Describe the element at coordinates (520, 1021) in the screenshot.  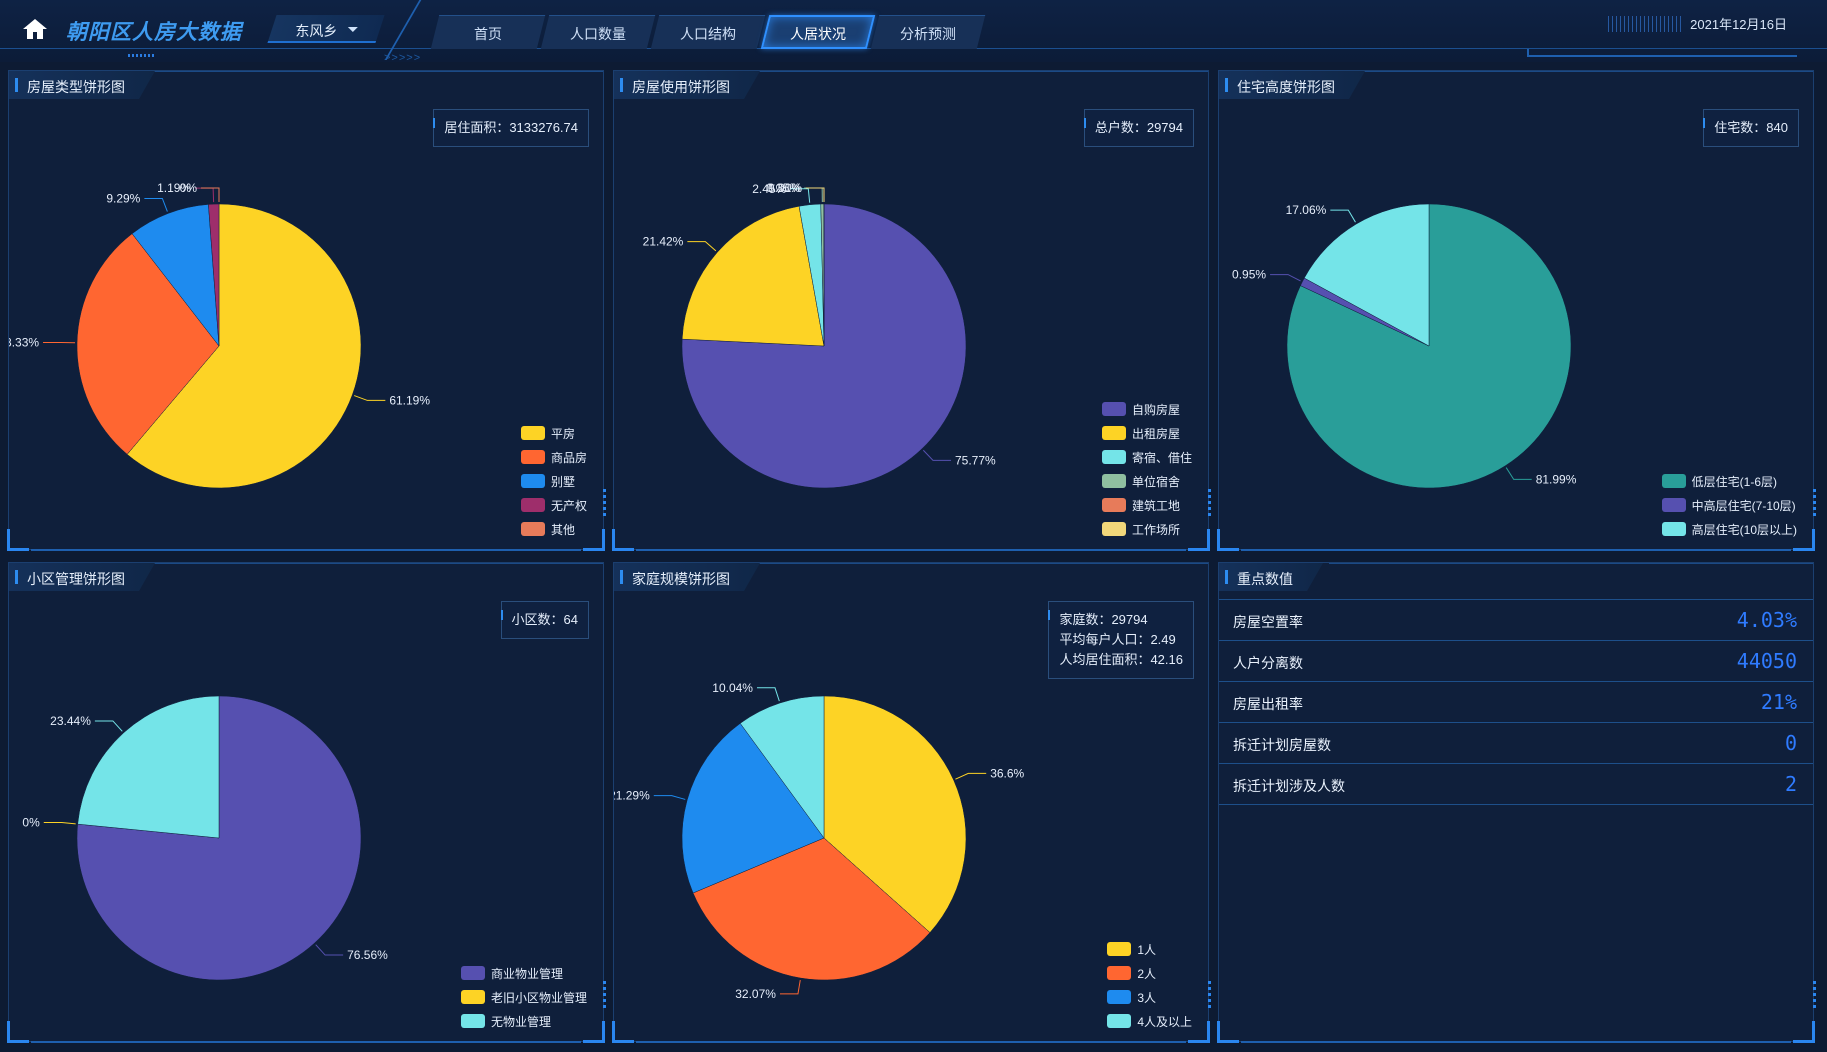
I see `legend-label: 无物业管理` at that location.